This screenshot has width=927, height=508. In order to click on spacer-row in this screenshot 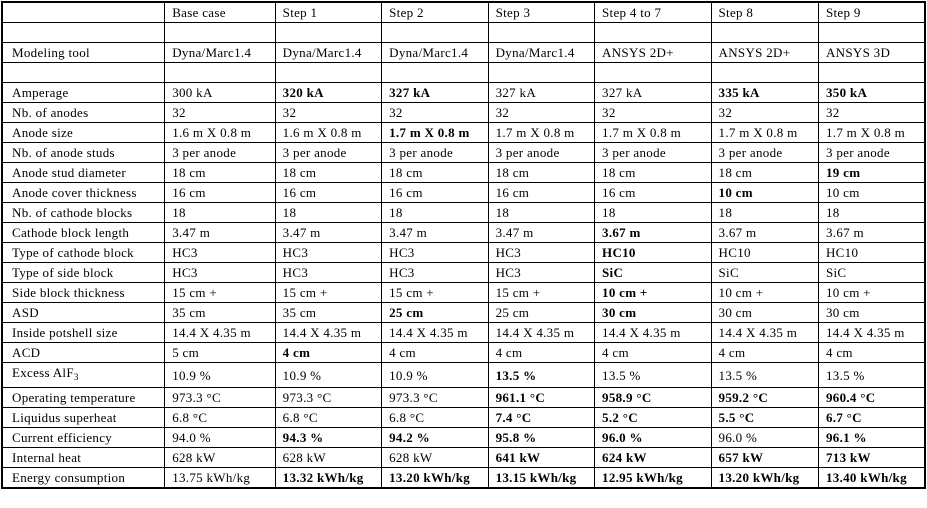, I will do `click(463, 72)`.